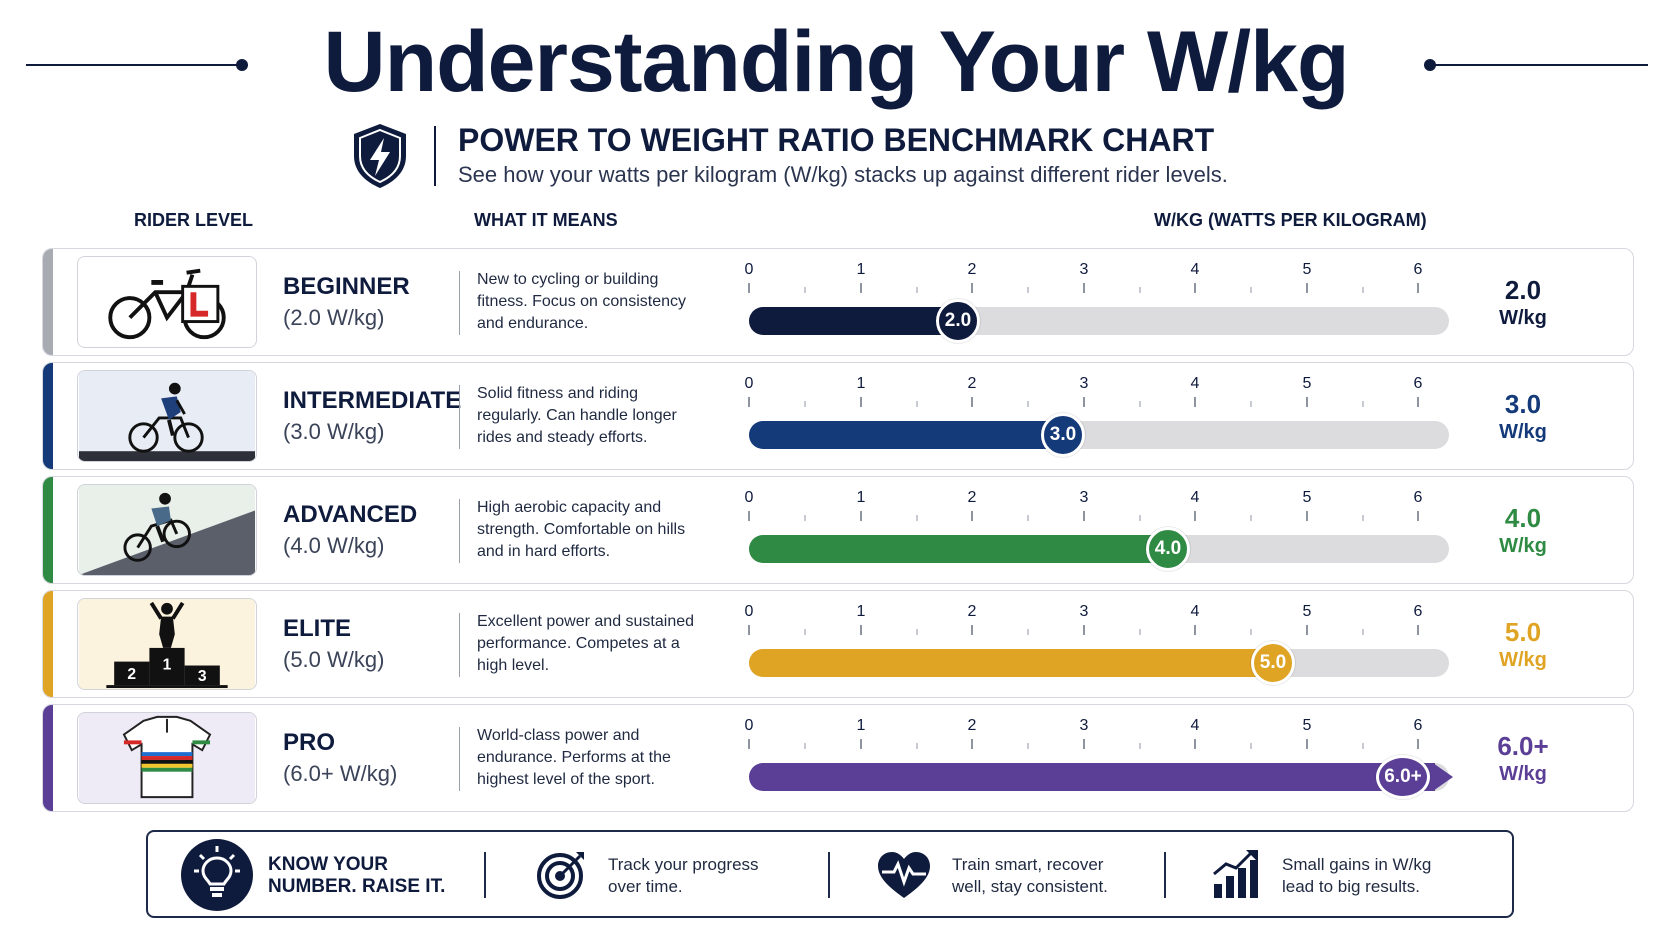 The image size is (1672, 941). What do you see at coordinates (1403, 777) in the screenshot?
I see `value-marker: 6.0+` at bounding box center [1403, 777].